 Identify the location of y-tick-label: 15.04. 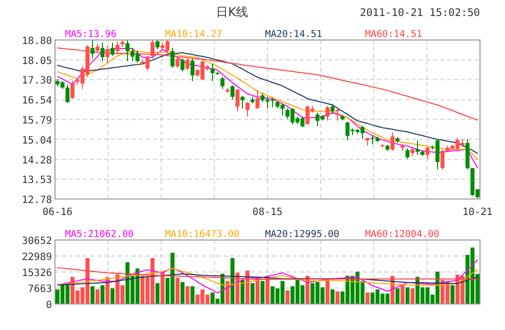
(37, 140).